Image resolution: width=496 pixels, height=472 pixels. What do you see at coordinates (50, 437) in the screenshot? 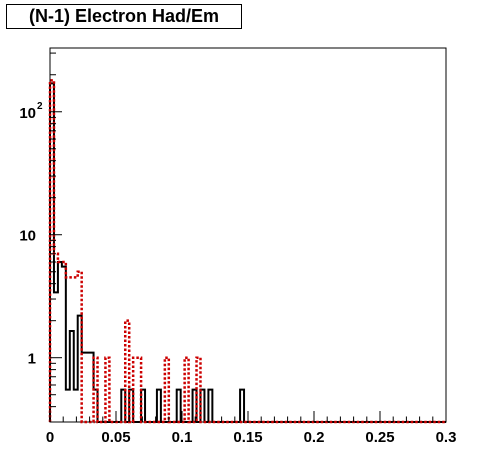
I see `x-tick-label: 0` at bounding box center [50, 437].